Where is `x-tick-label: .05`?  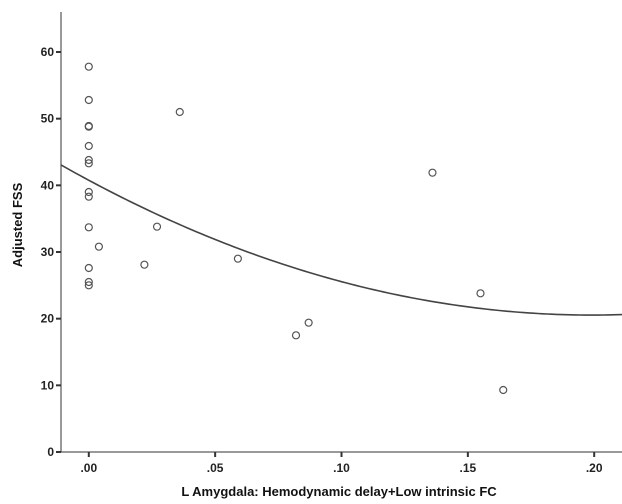
x-tick-label: .05 is located at coordinates (215, 468).